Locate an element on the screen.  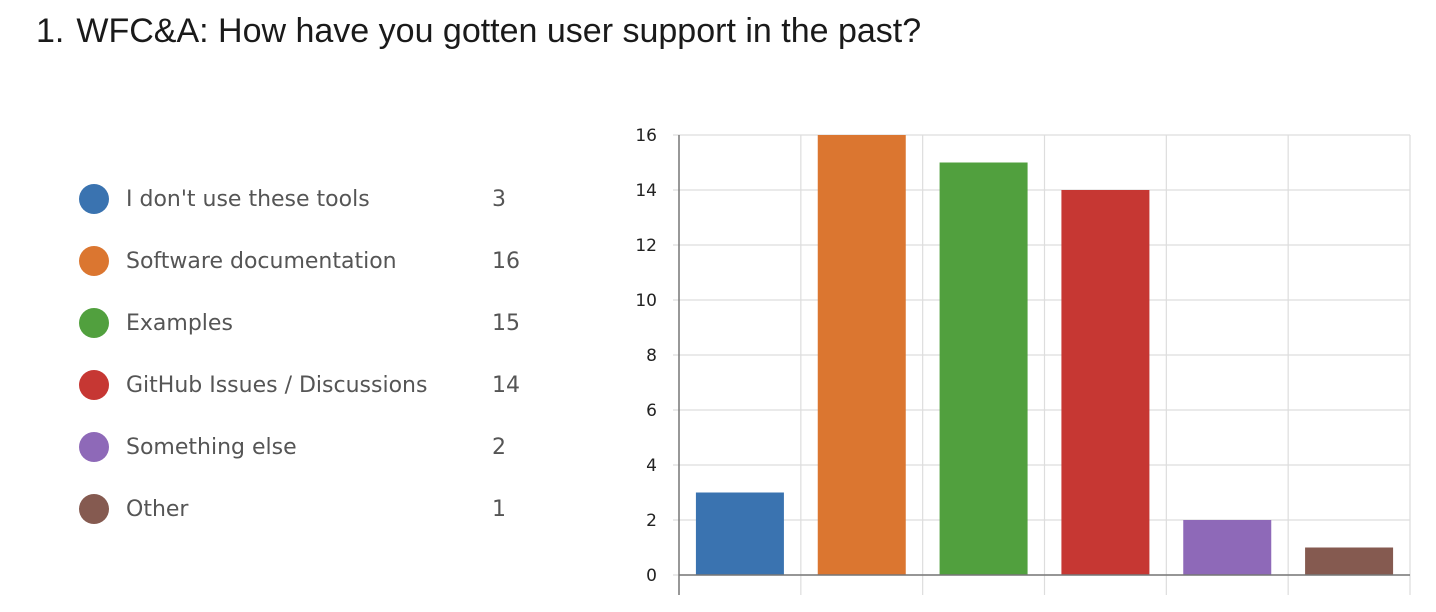
legend-item: Other 1 is located at coordinates (308, 525).